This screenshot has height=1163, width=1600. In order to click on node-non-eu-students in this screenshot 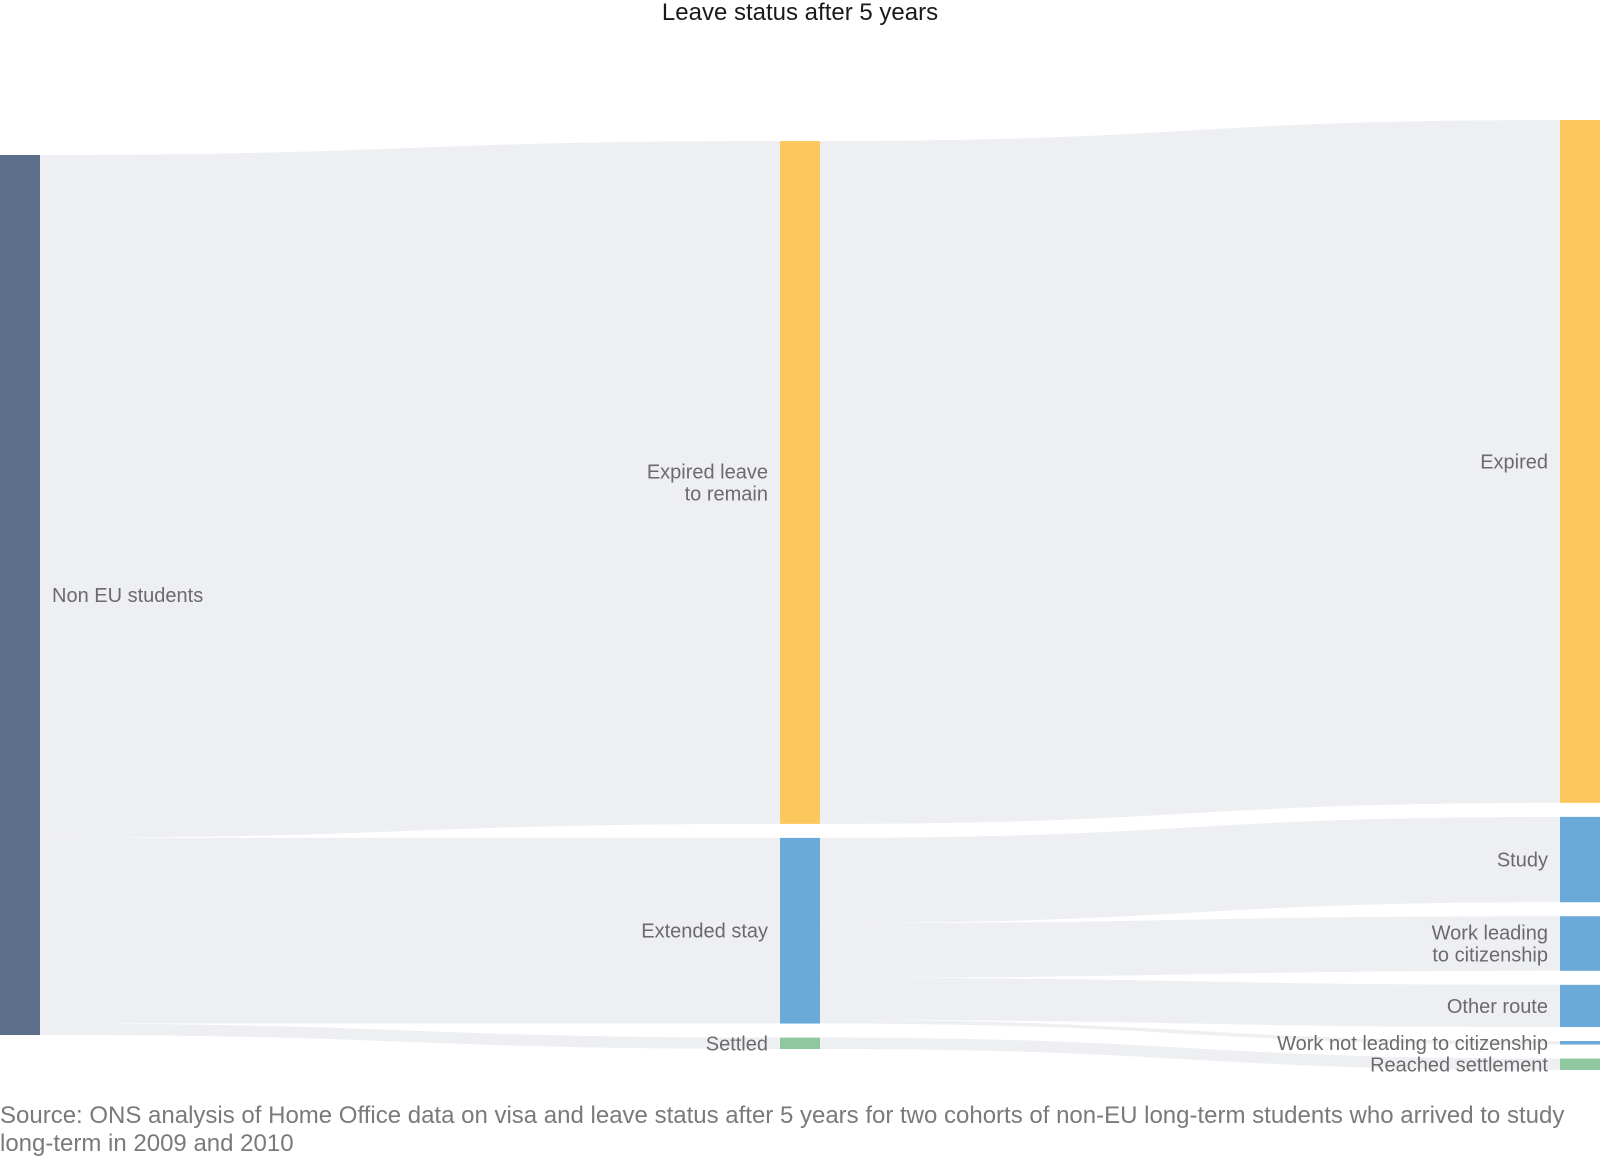, I will do `click(20, 595)`.